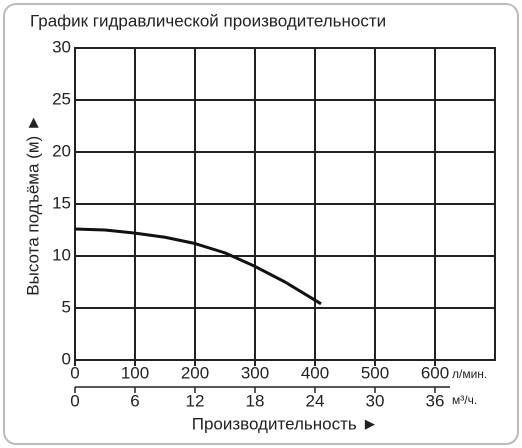 The height and width of the screenshot is (448, 522). I want to click on x-axis-label: Производительность ►, so click(285, 423).